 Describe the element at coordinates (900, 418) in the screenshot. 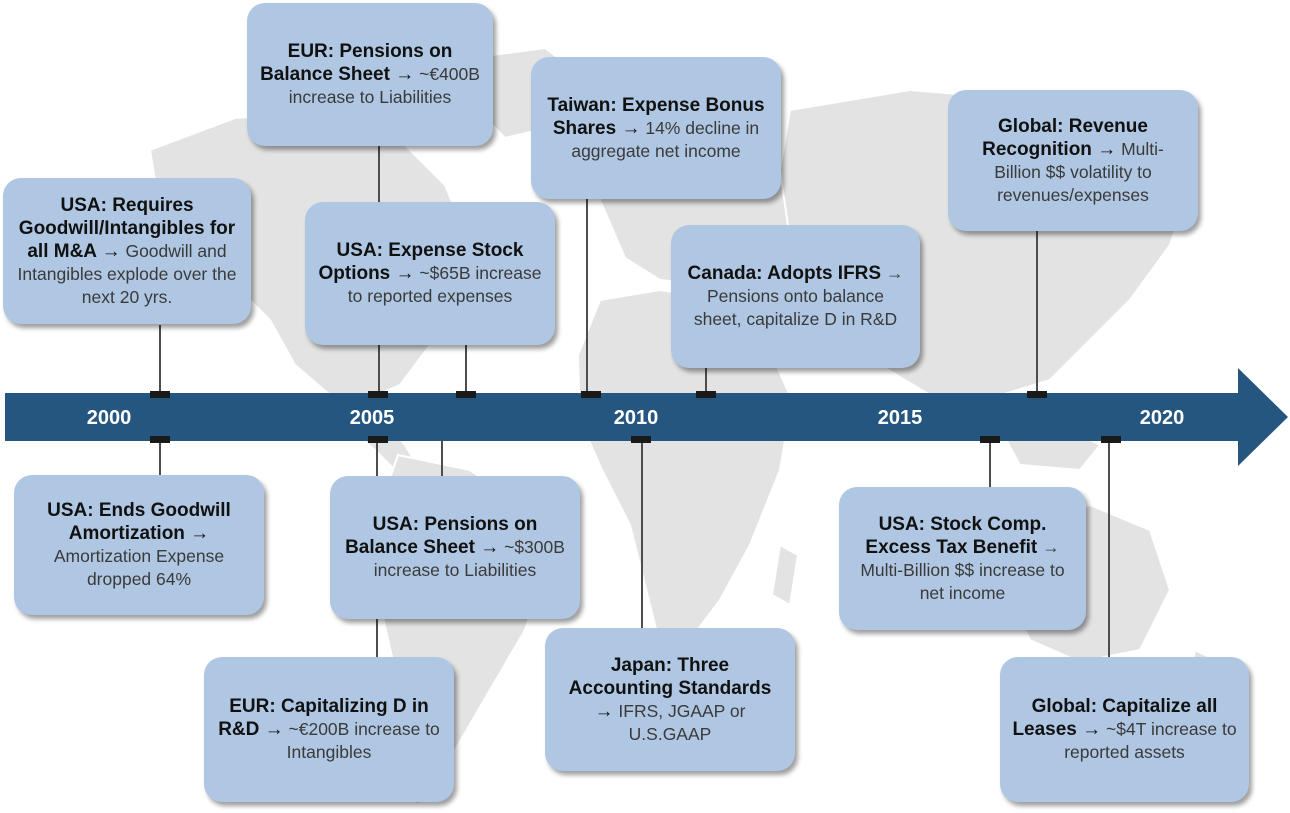

I see `year-label-2015: 2015` at that location.